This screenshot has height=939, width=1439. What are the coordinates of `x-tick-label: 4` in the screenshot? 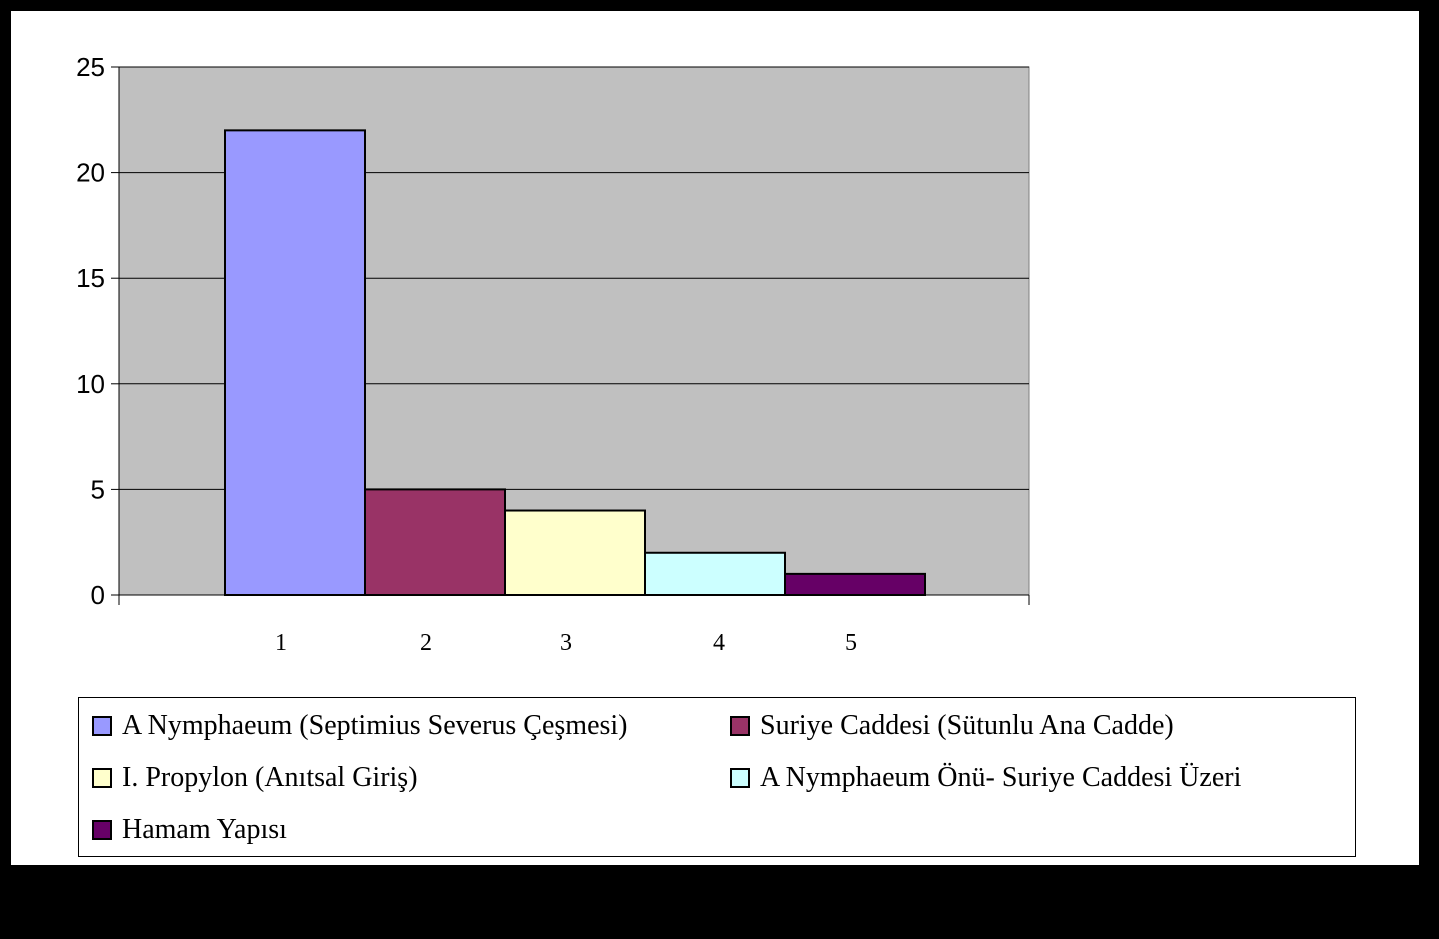 It's located at (719, 643).